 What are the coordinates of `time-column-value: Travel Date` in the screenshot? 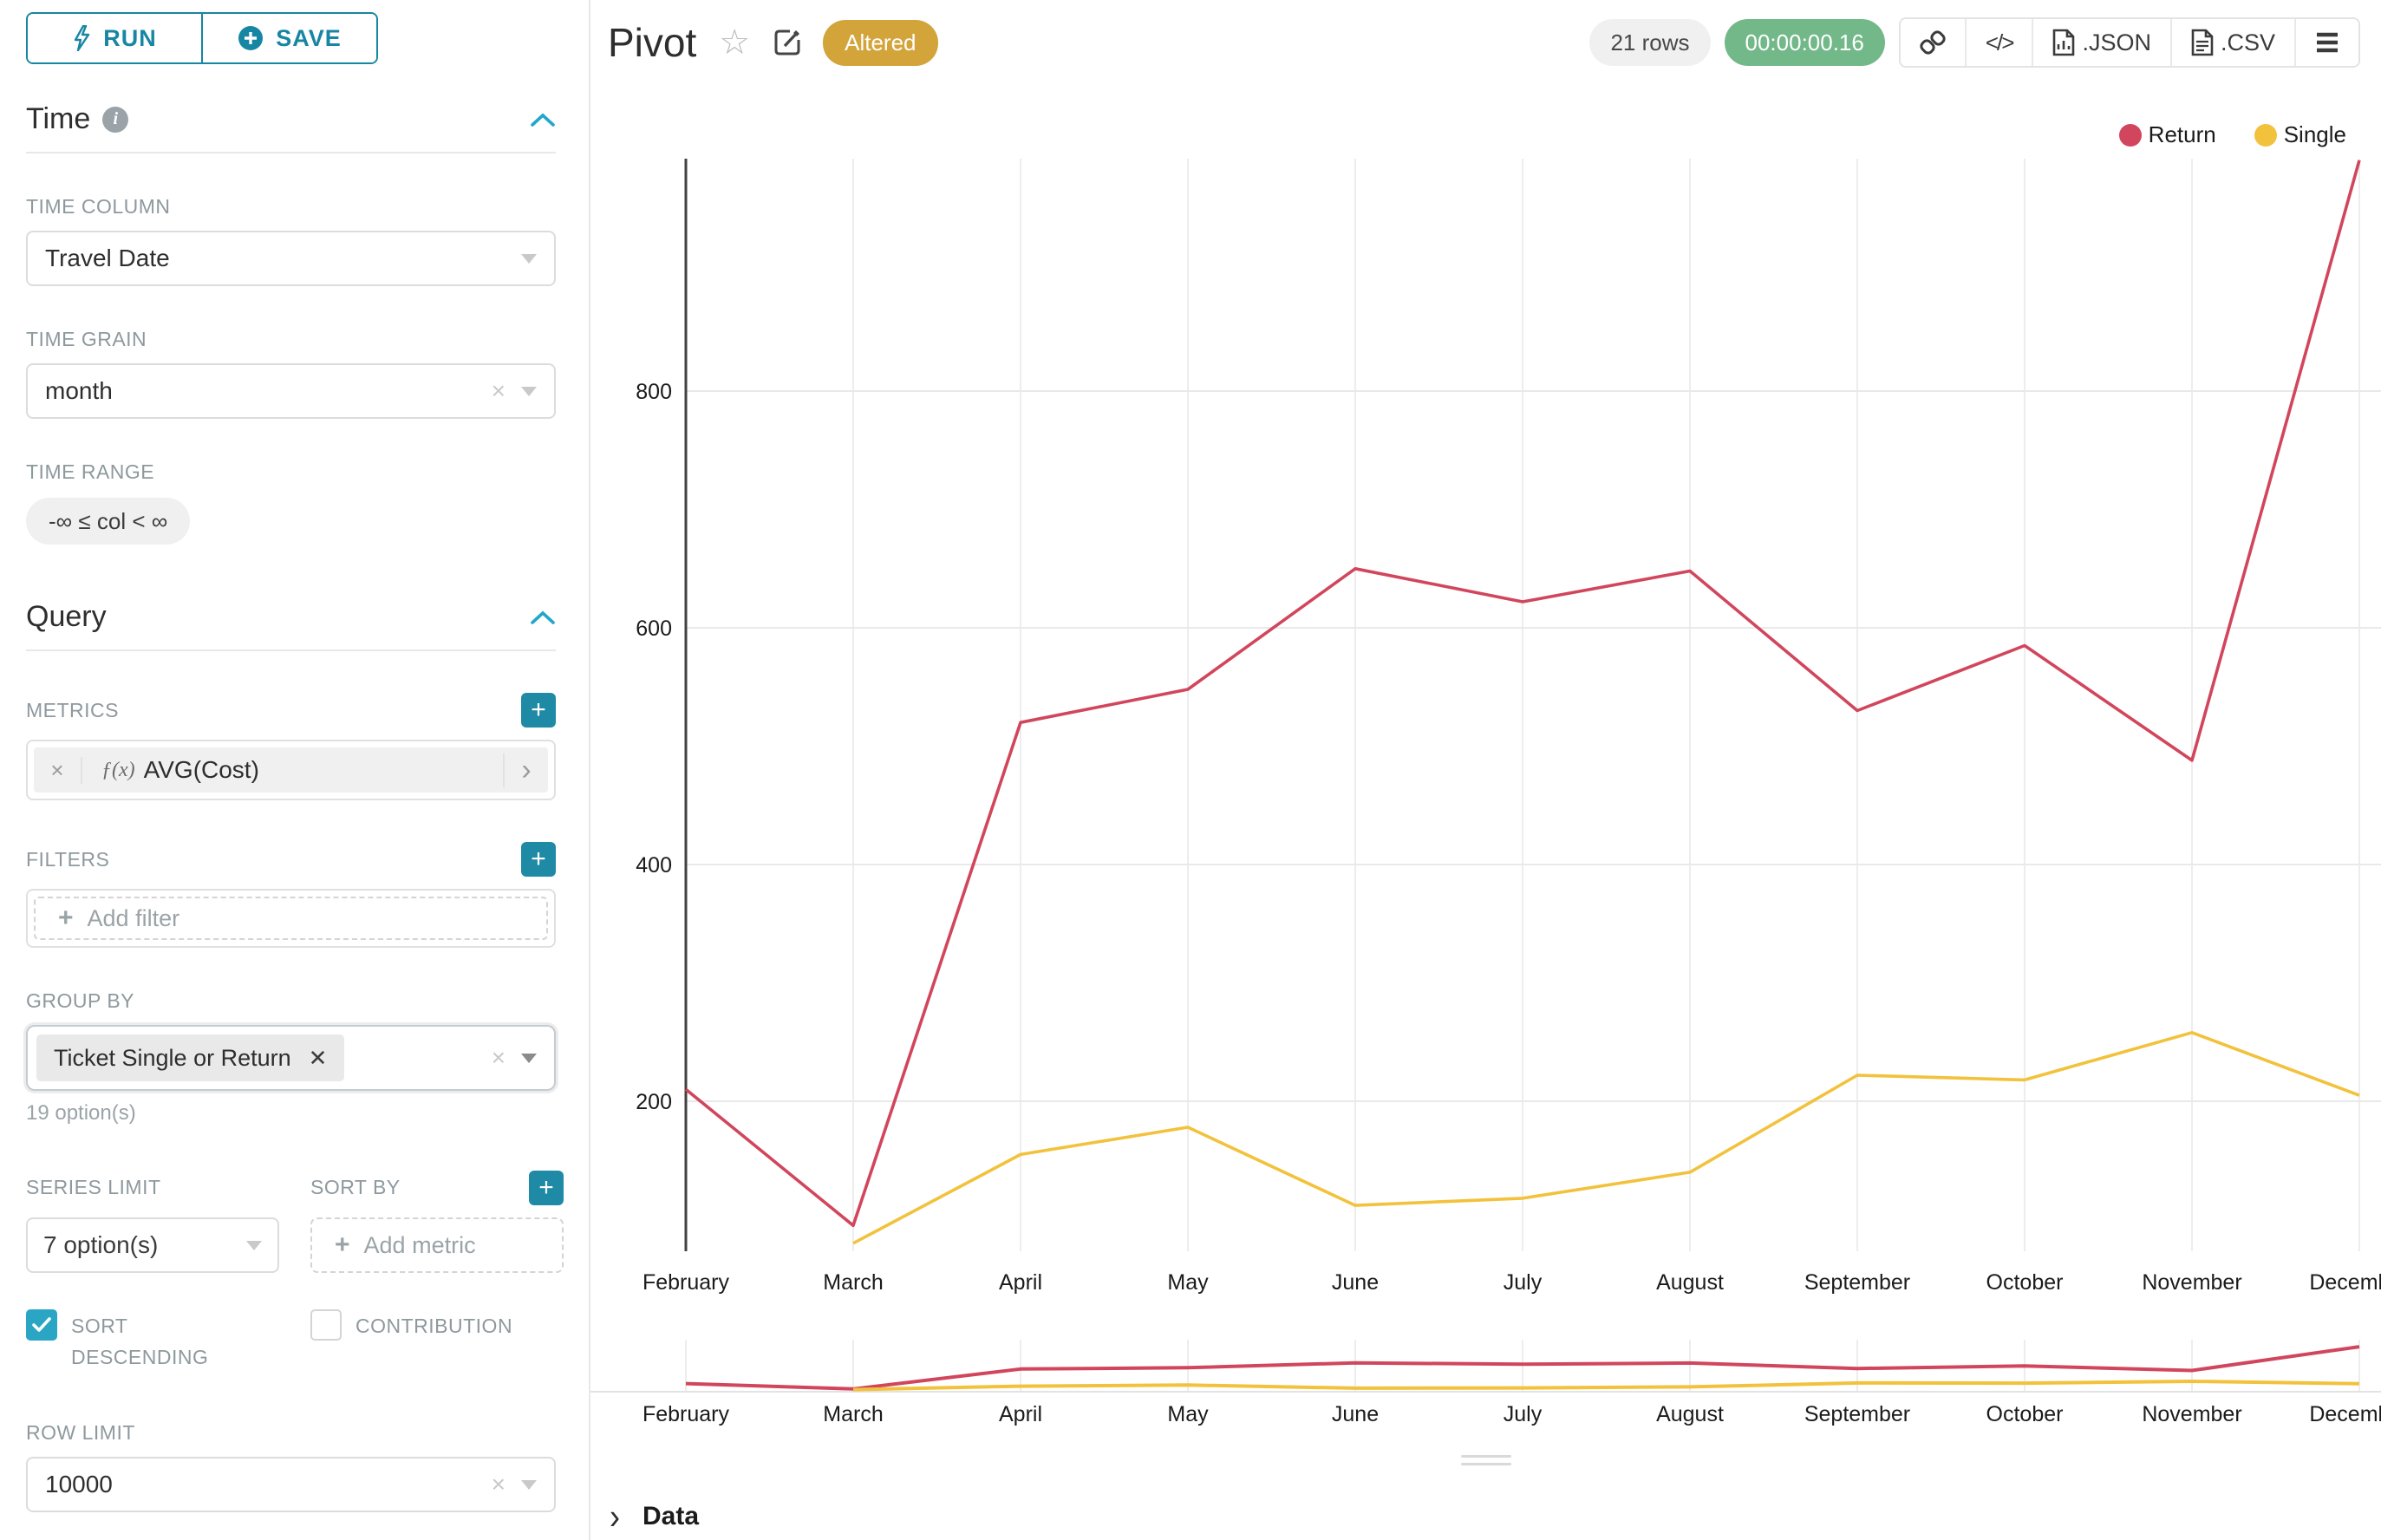 It's located at (108, 258).